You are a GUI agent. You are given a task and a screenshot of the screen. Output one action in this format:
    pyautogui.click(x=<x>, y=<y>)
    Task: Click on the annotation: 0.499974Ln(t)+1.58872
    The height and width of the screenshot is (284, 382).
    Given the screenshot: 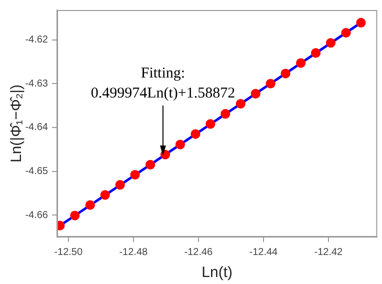 What is the action you would take?
    pyautogui.click(x=163, y=93)
    